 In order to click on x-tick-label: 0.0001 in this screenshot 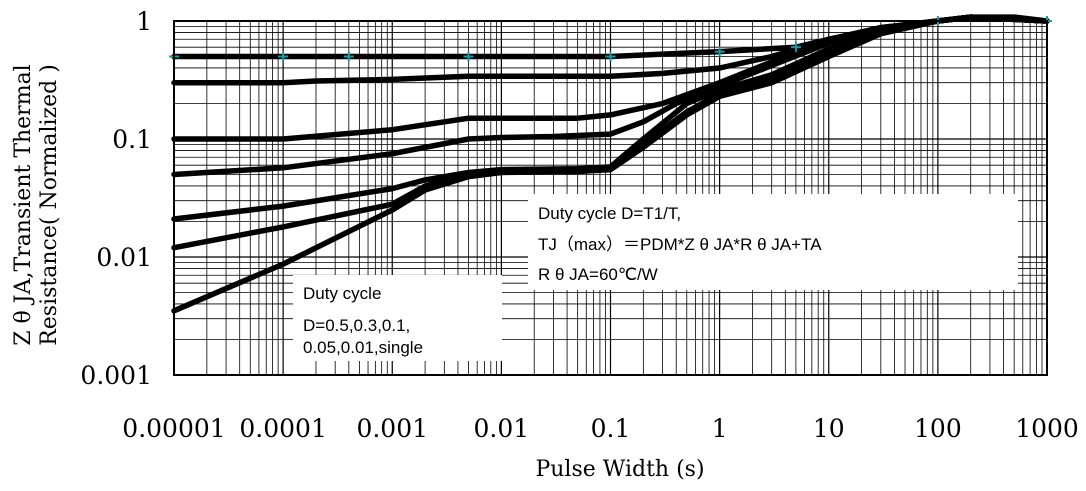, I will do `click(282, 428)`.